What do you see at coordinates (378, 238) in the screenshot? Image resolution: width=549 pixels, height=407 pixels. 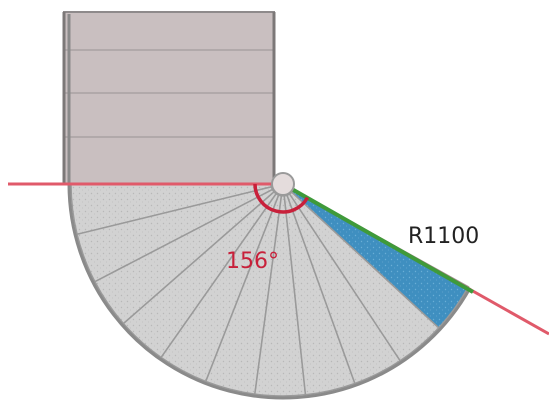 I see `radius-line` at bounding box center [378, 238].